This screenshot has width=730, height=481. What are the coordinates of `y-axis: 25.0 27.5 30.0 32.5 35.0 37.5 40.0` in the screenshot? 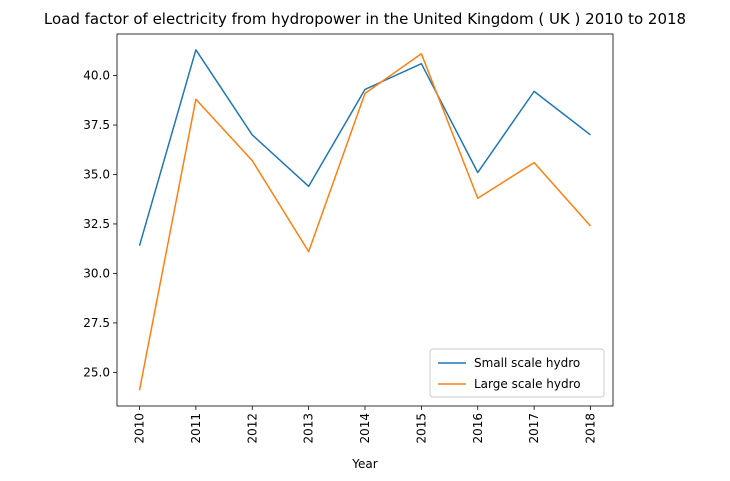 It's located at (100, 224).